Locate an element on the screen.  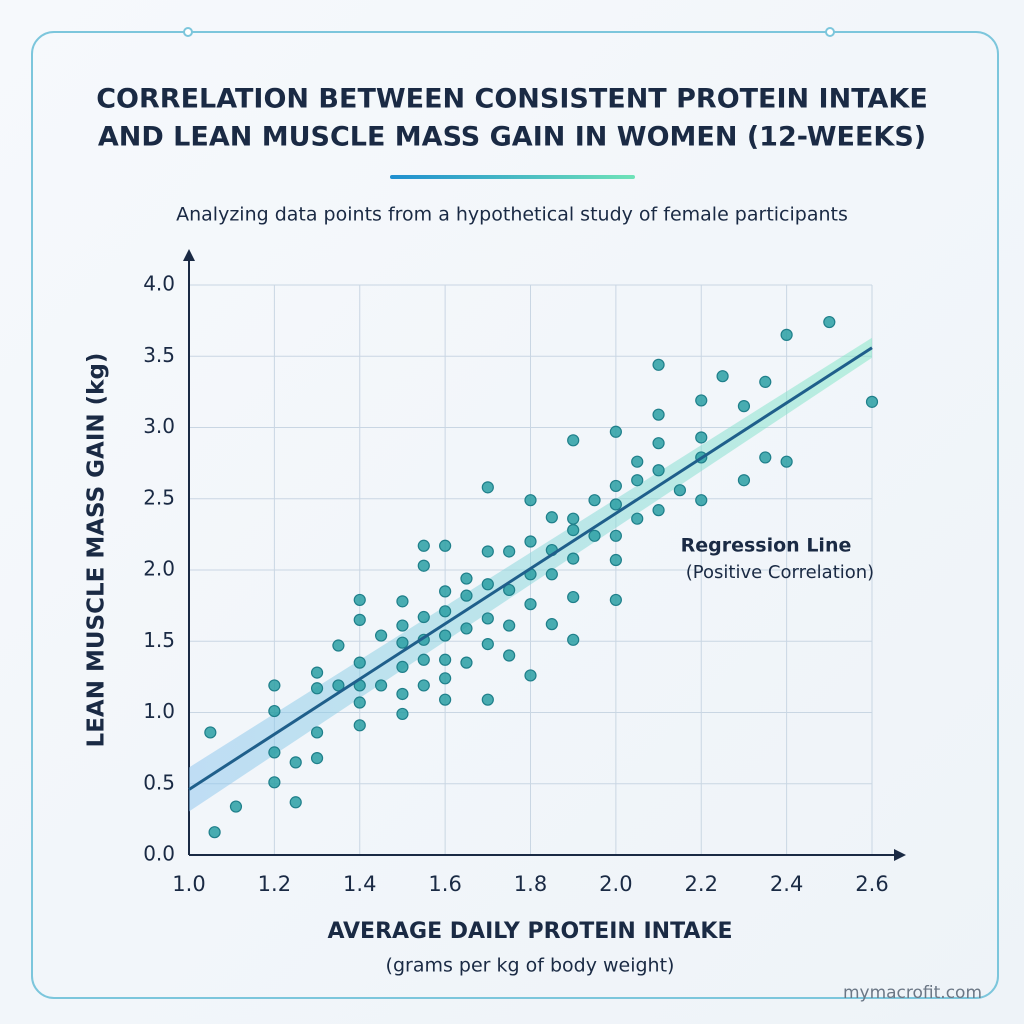
title-underline is located at coordinates (512, 177).